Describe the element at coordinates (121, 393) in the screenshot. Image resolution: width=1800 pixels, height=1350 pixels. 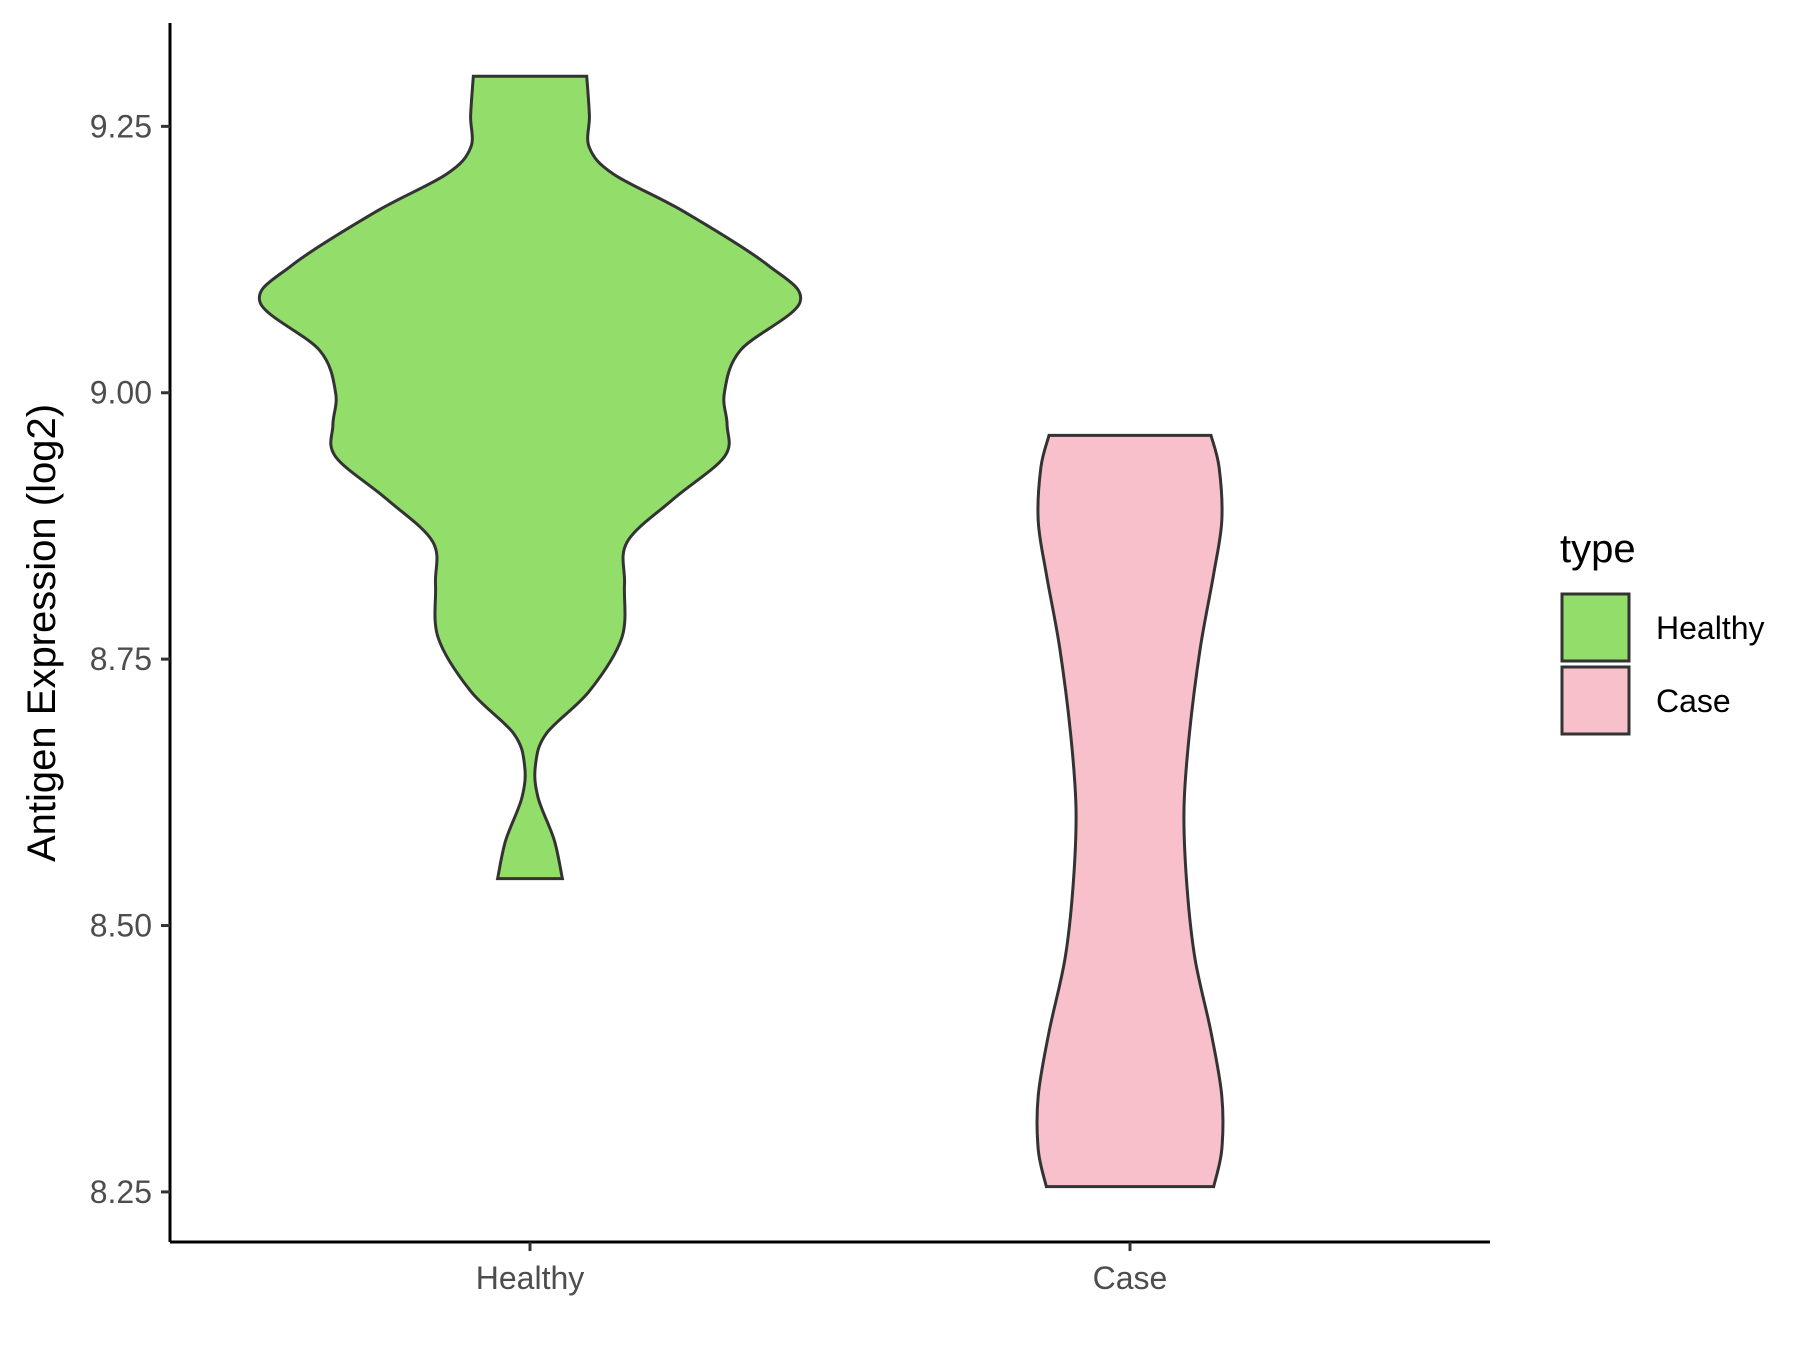
I see `y-tick-label: 9.00` at that location.